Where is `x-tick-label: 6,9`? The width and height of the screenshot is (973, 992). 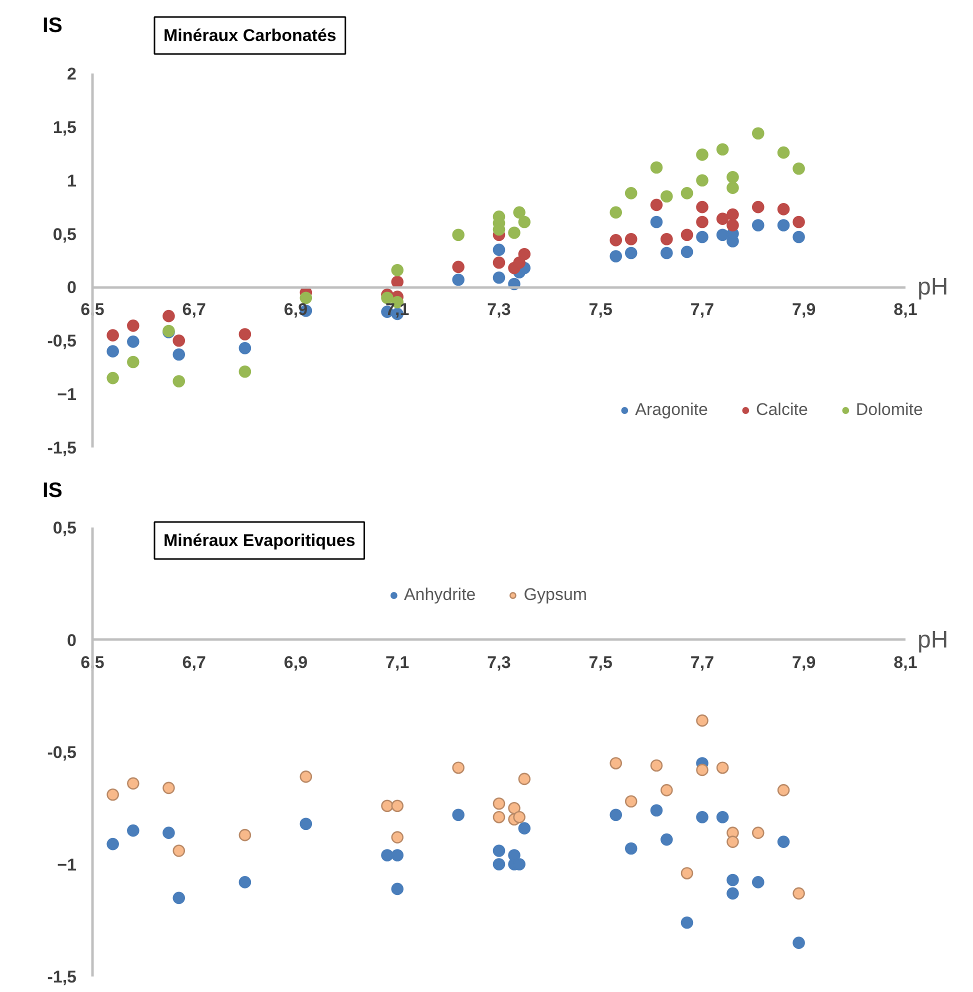 x-tick-label: 6,9 is located at coordinates (296, 662).